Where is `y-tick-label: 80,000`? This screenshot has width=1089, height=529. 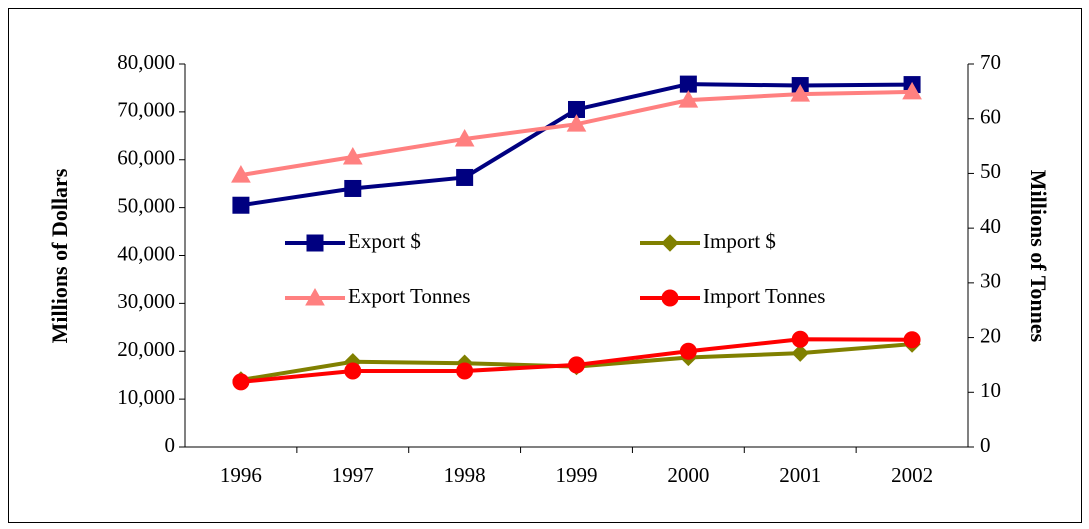
y-tick-label: 80,000 is located at coordinates (146, 62).